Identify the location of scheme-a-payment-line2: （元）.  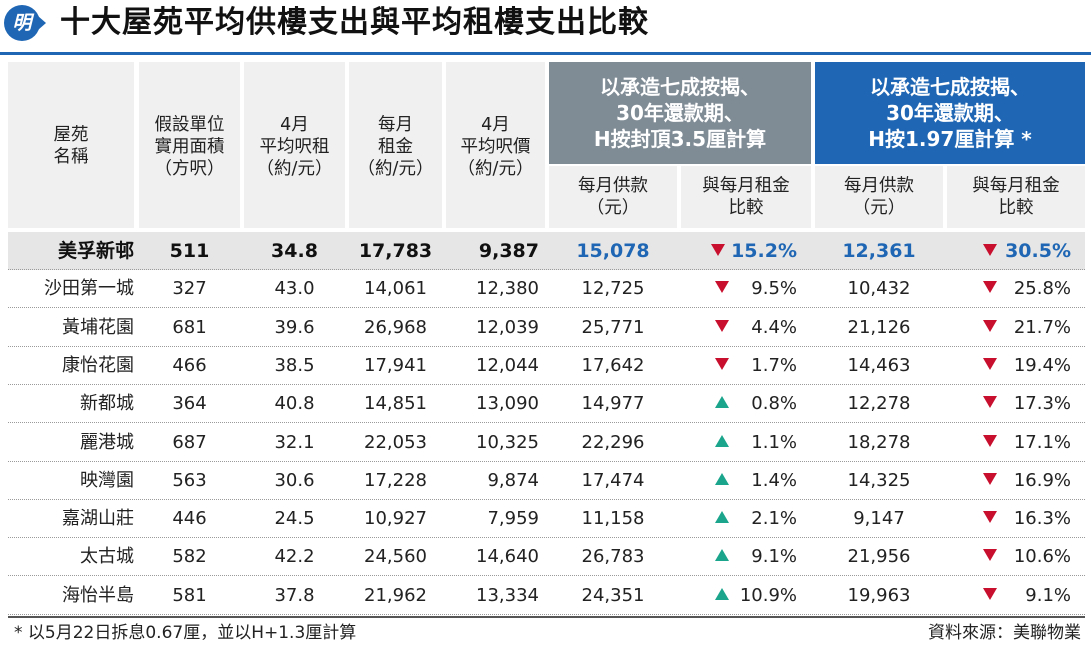
(613, 208).